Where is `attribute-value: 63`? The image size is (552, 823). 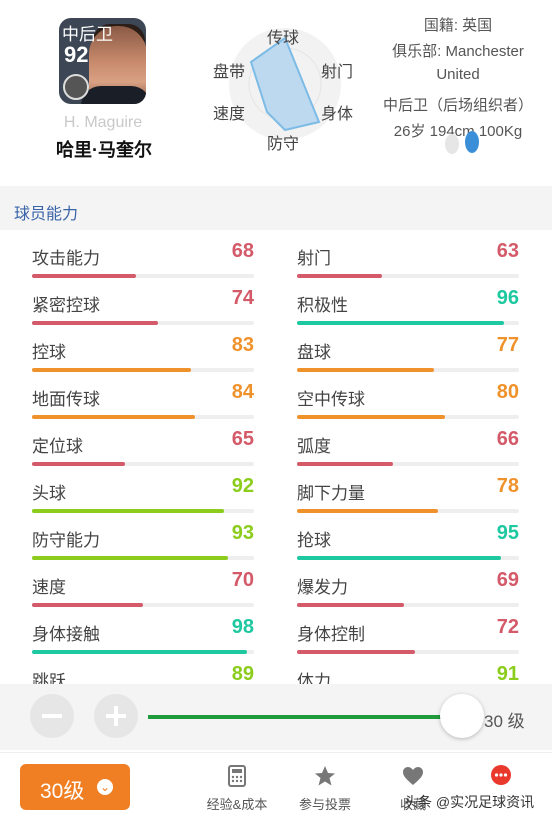 attribute-value: 63 is located at coordinates (507, 251).